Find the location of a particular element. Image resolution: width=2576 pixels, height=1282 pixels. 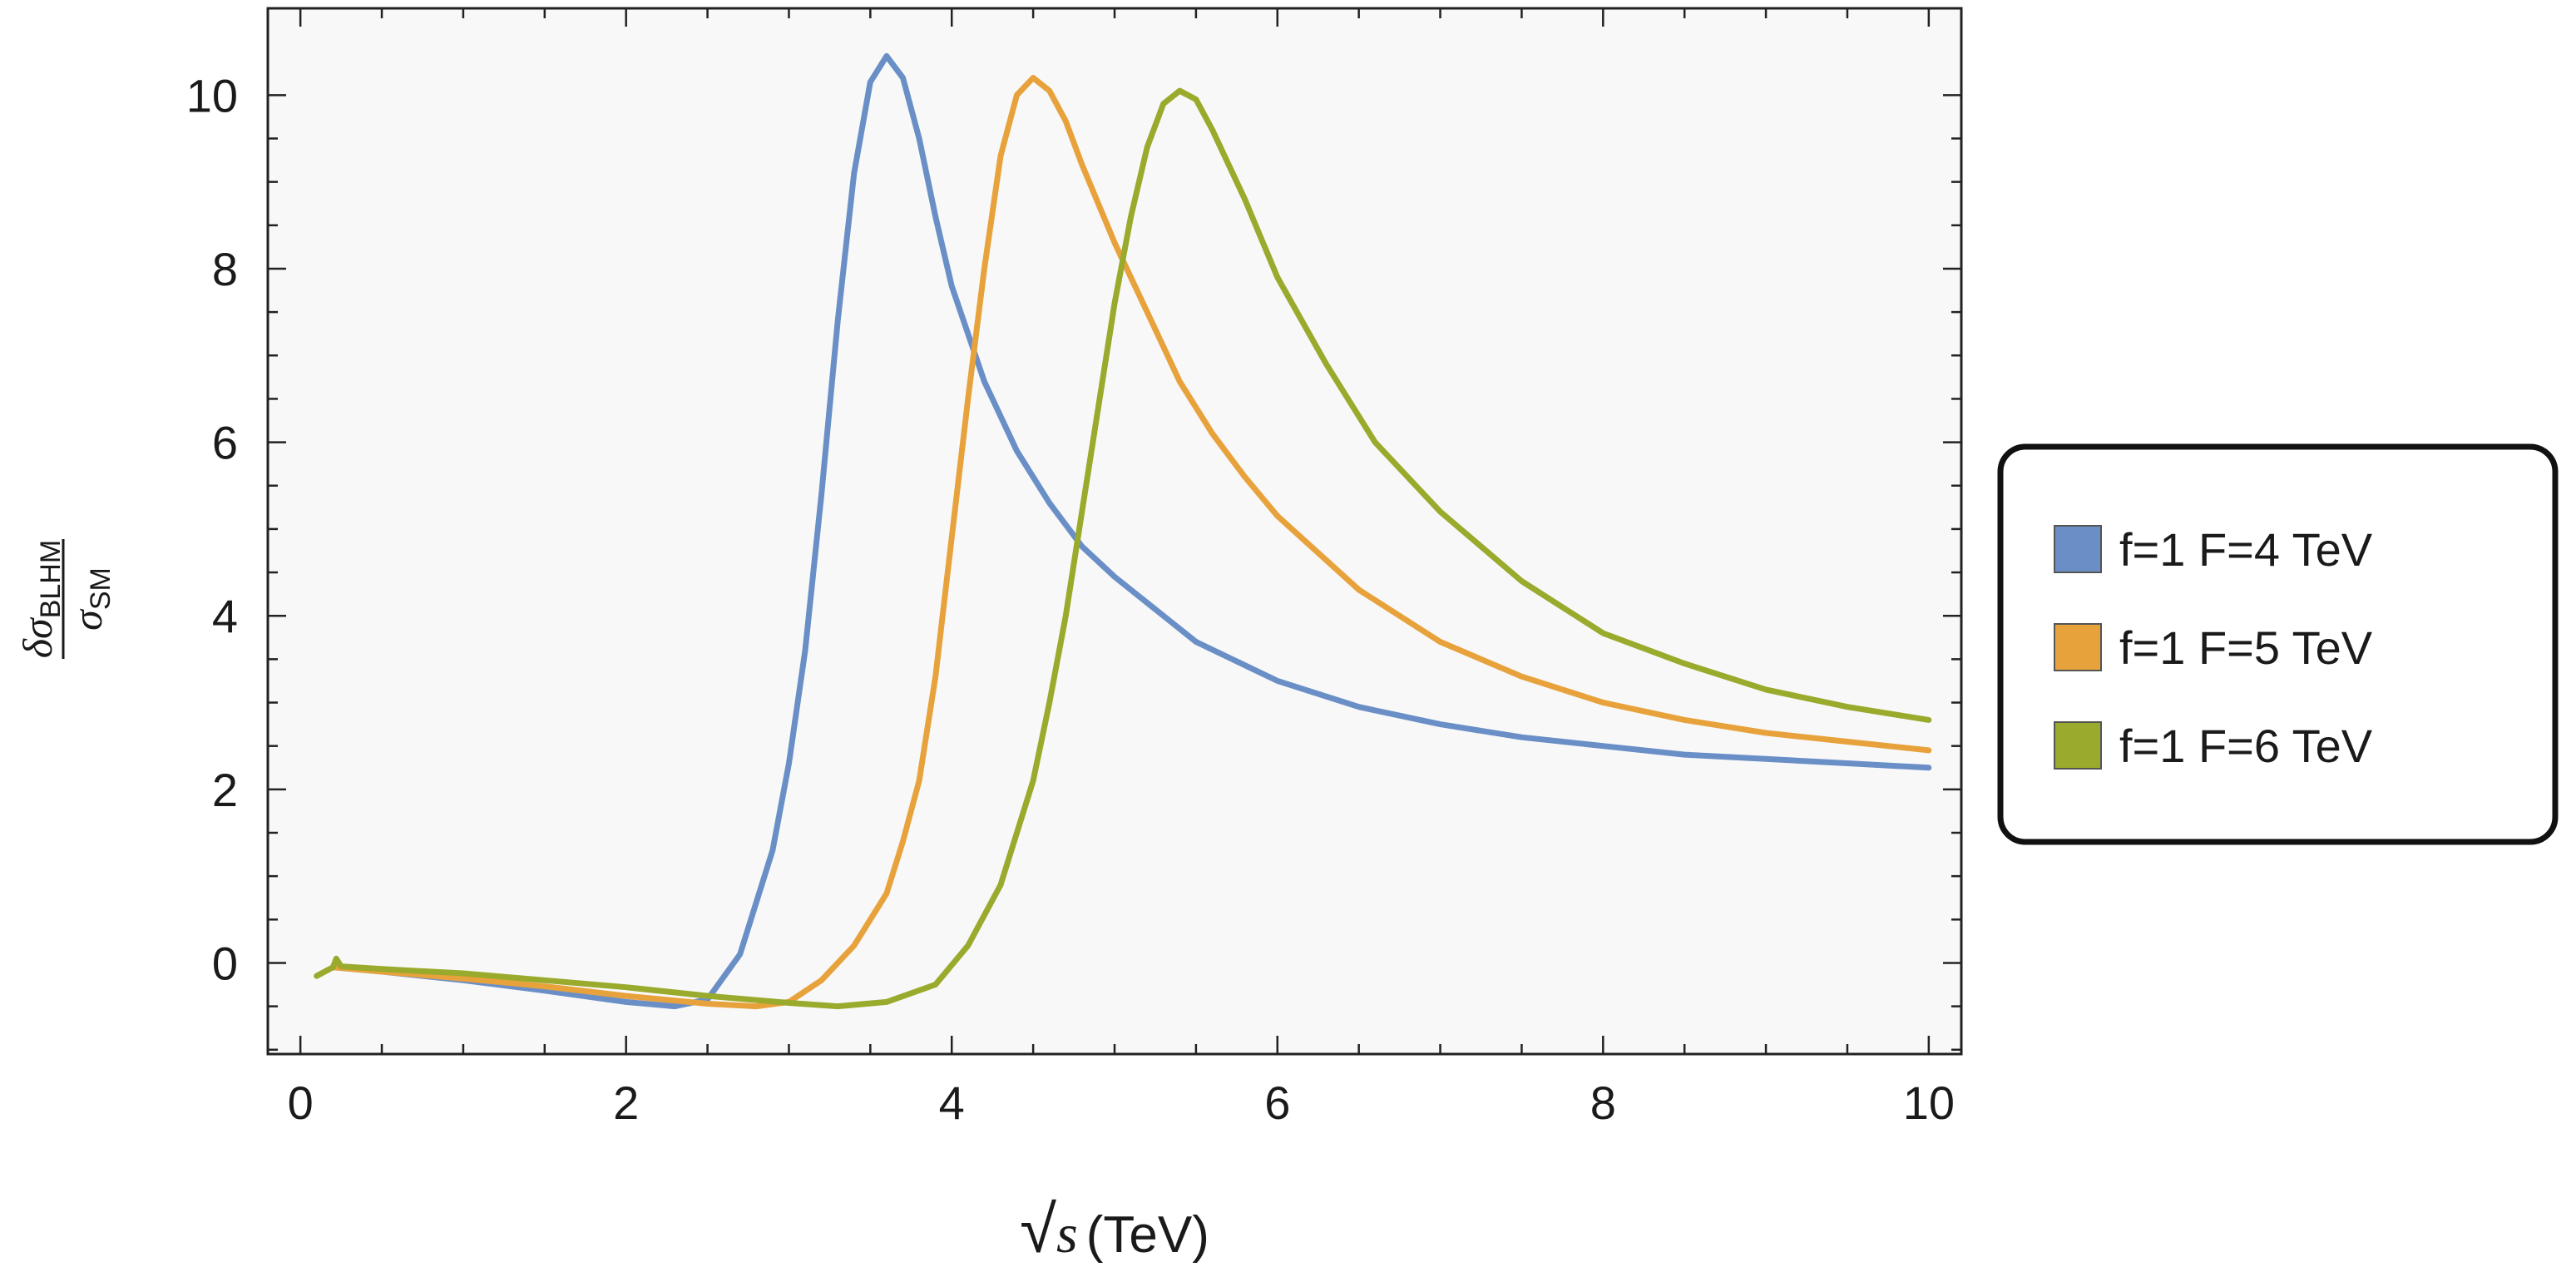

x-tick-label: 6 is located at coordinates (1277, 1103).